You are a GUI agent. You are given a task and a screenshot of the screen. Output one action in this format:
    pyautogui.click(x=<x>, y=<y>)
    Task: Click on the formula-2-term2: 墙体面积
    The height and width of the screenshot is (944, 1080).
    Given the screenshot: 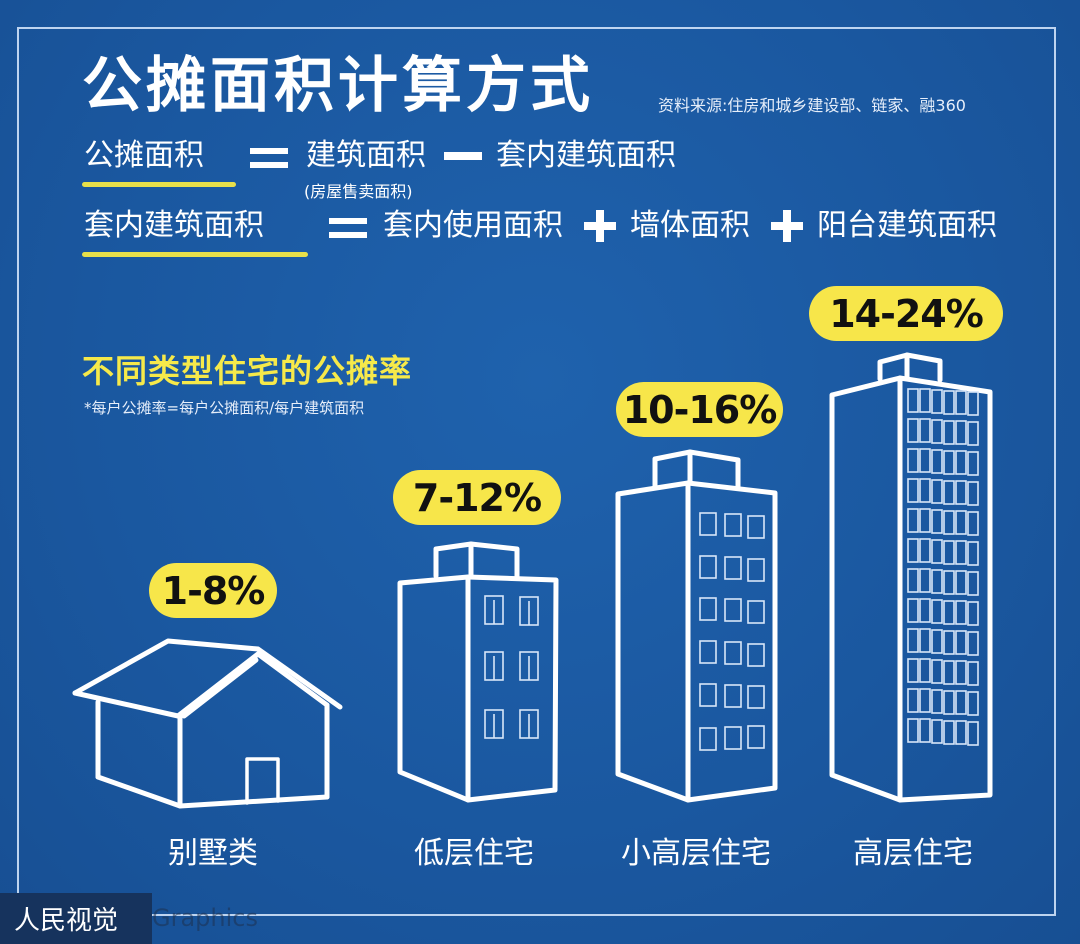 What is the action you would take?
    pyautogui.click(x=690, y=225)
    